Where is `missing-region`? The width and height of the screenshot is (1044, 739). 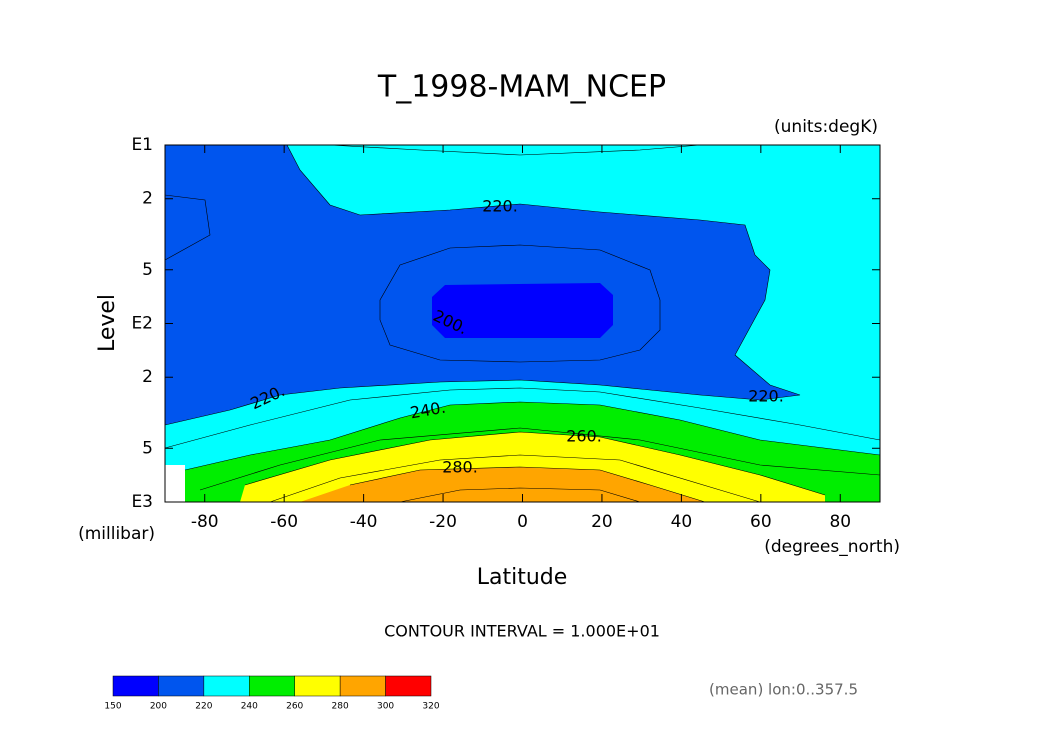
missing-region is located at coordinates (175, 483).